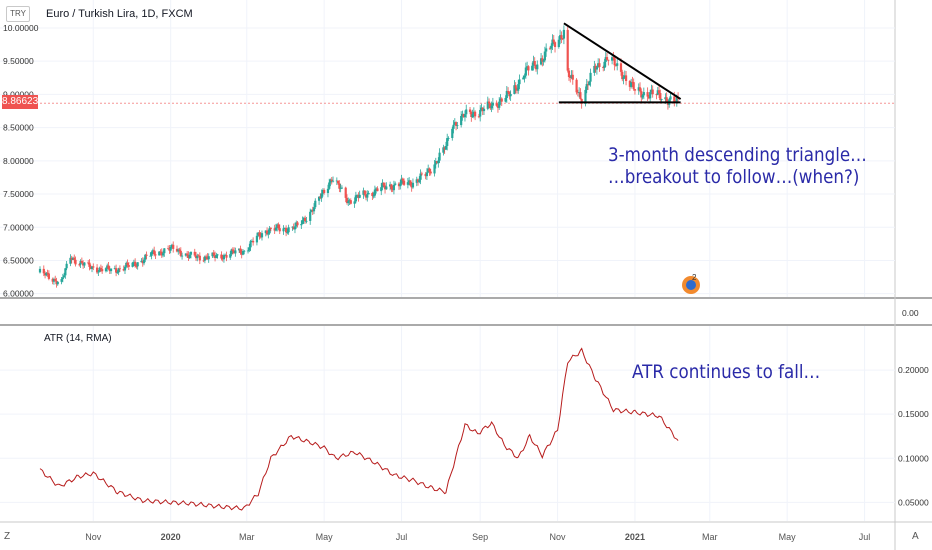 Image resolution: width=932 pixels, height=550 pixels. Describe the element at coordinates (18, 14) in the screenshot. I see `symbol-badge: TRY` at that location.